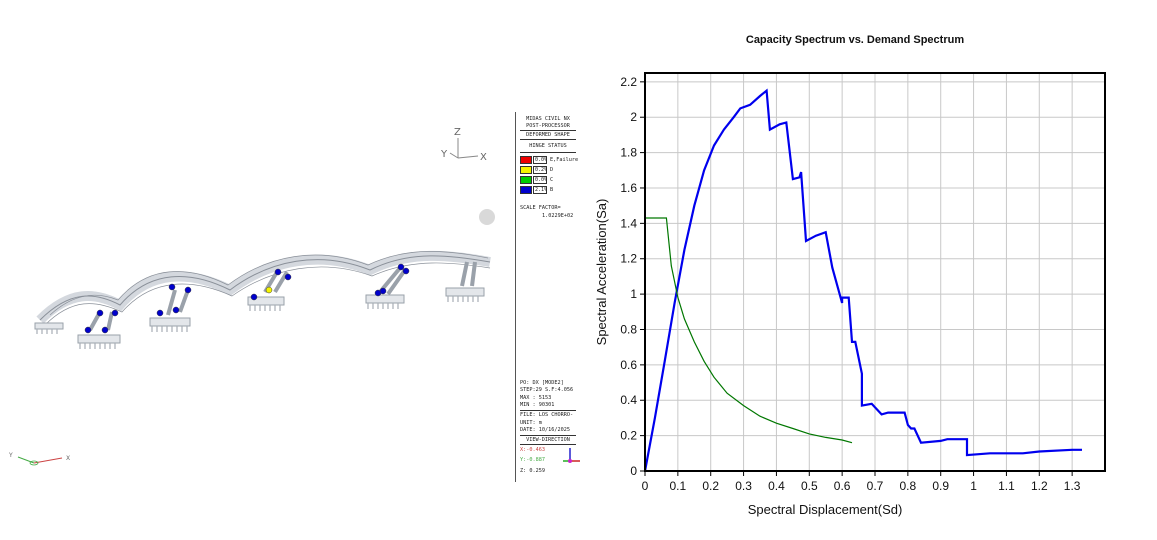  I want to click on view-cube-icon, so click(487, 217).